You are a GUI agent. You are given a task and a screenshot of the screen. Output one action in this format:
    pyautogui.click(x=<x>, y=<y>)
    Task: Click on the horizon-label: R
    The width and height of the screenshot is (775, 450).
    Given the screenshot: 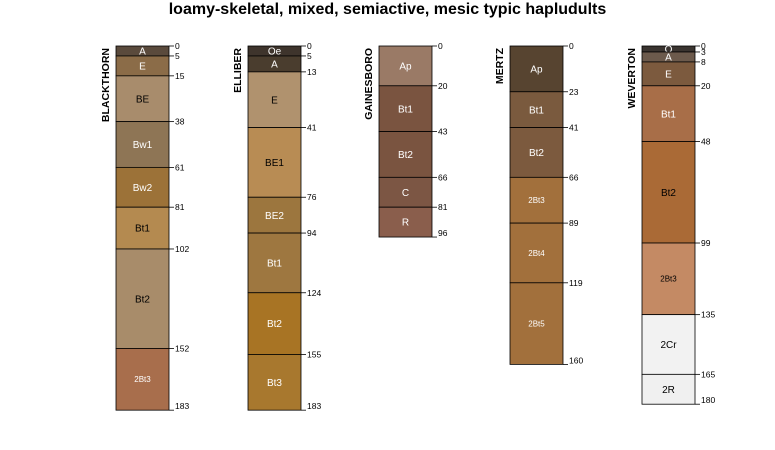 What is the action you would take?
    pyautogui.click(x=405, y=223)
    